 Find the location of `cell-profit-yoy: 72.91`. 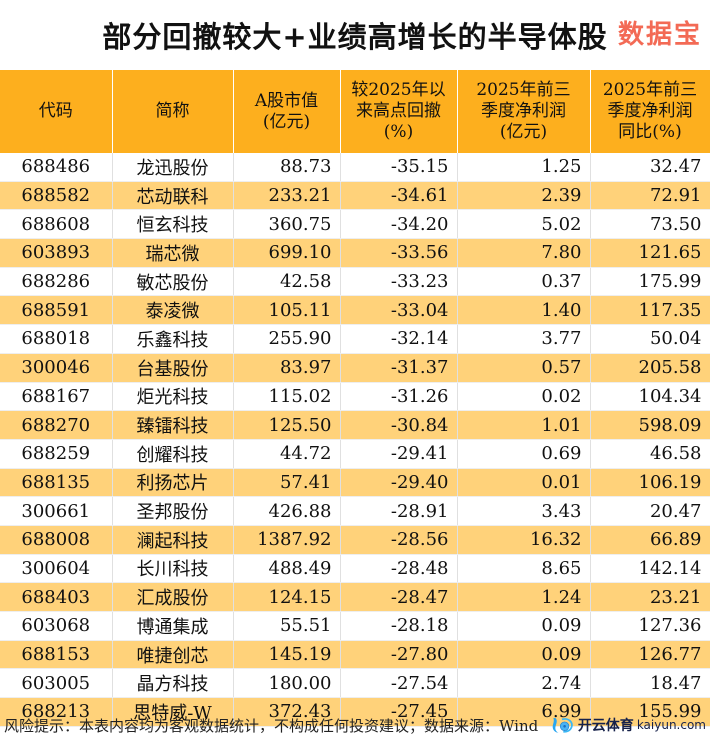

cell-profit-yoy: 72.91 is located at coordinates (650, 196).